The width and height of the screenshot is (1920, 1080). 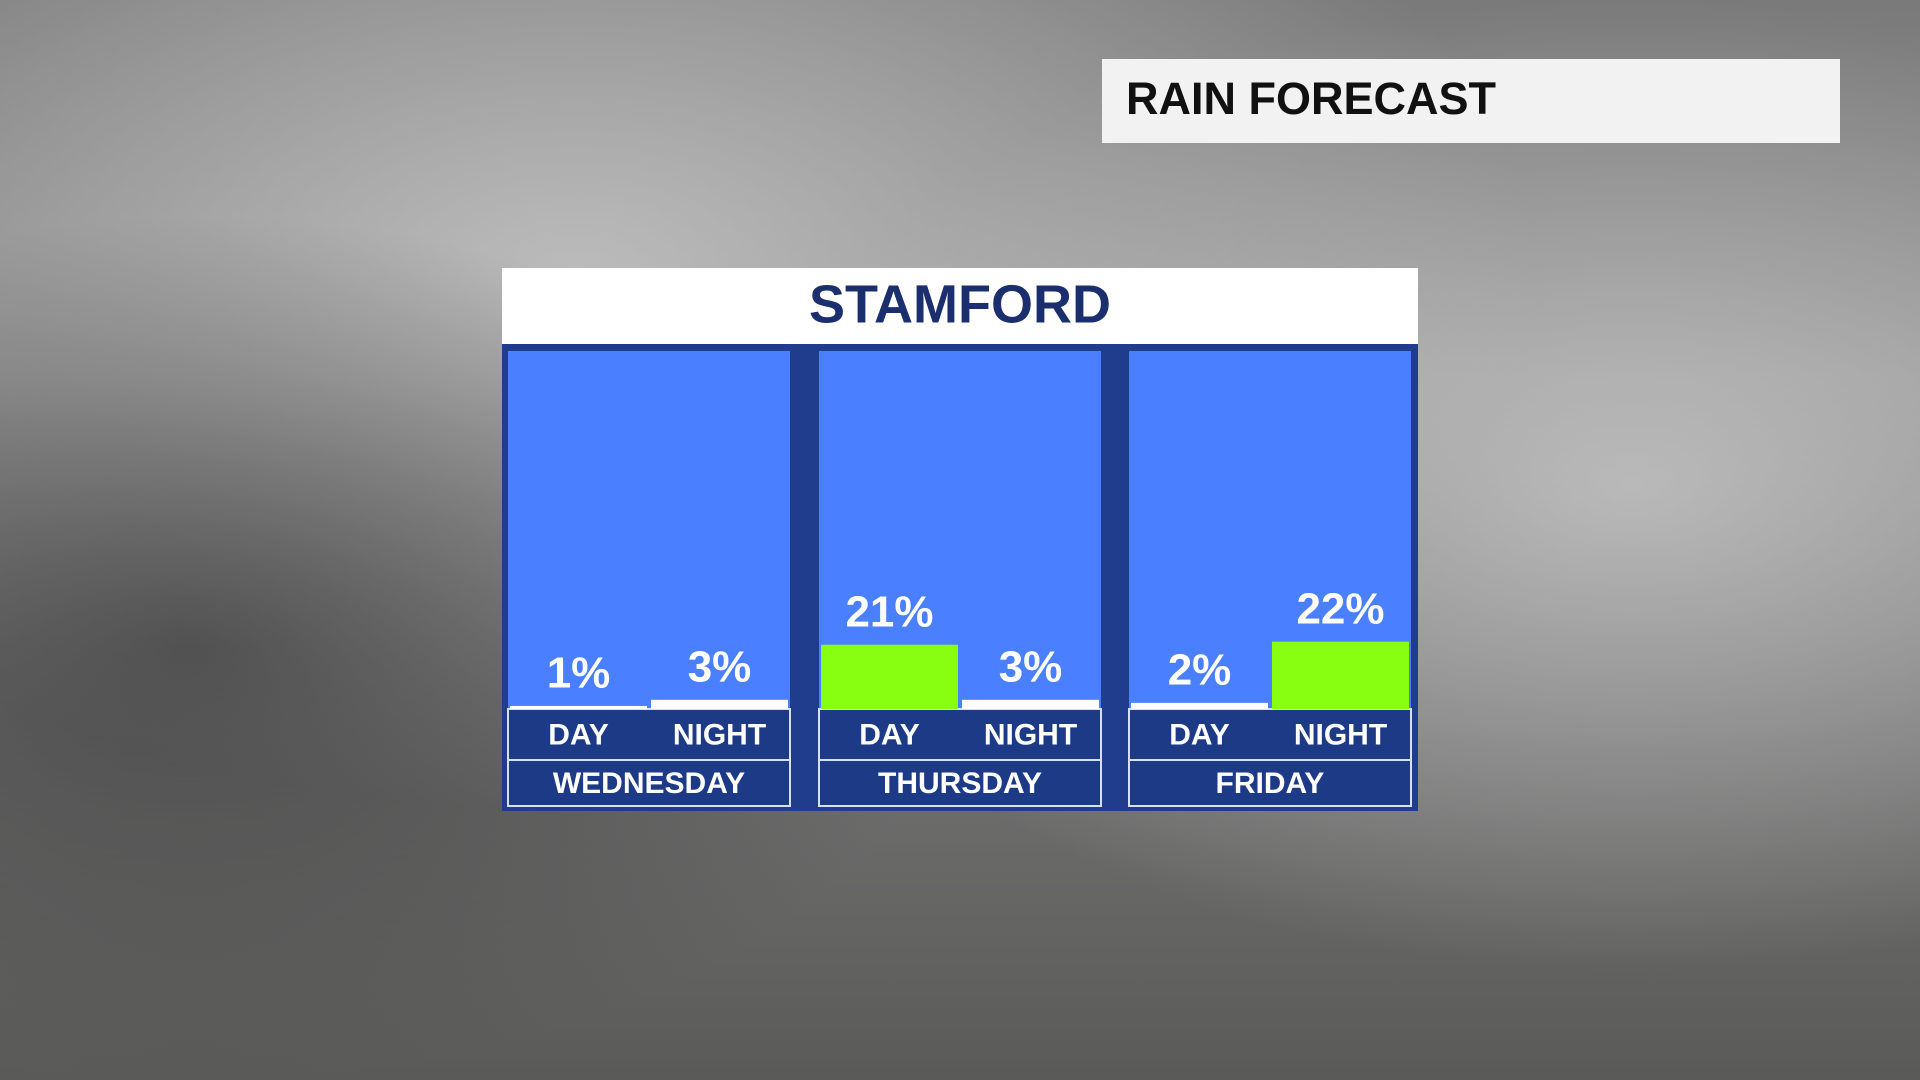 What do you see at coordinates (1270, 783) in the screenshot?
I see `group-label: FRIDAY` at bounding box center [1270, 783].